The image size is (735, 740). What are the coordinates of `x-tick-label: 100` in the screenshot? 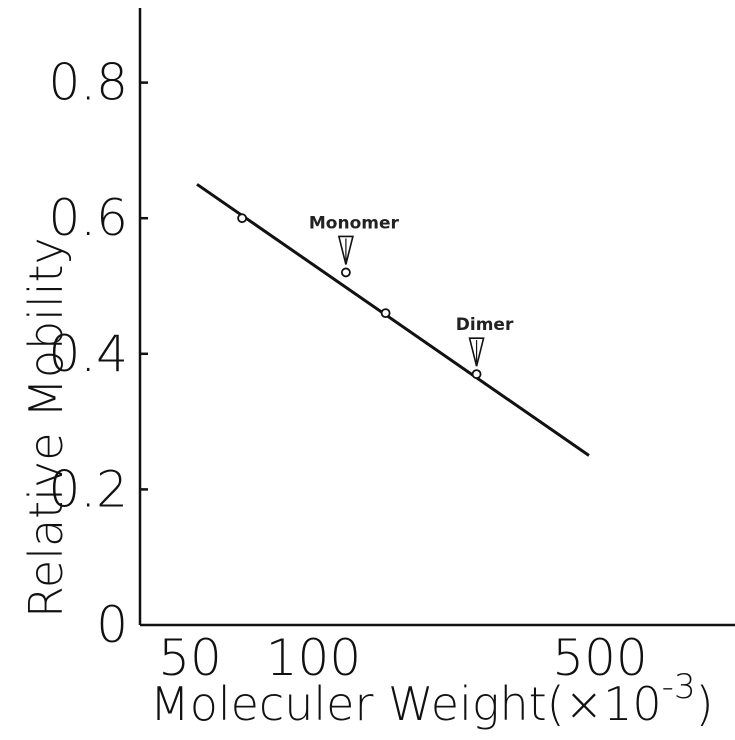 It's located at (313, 658).